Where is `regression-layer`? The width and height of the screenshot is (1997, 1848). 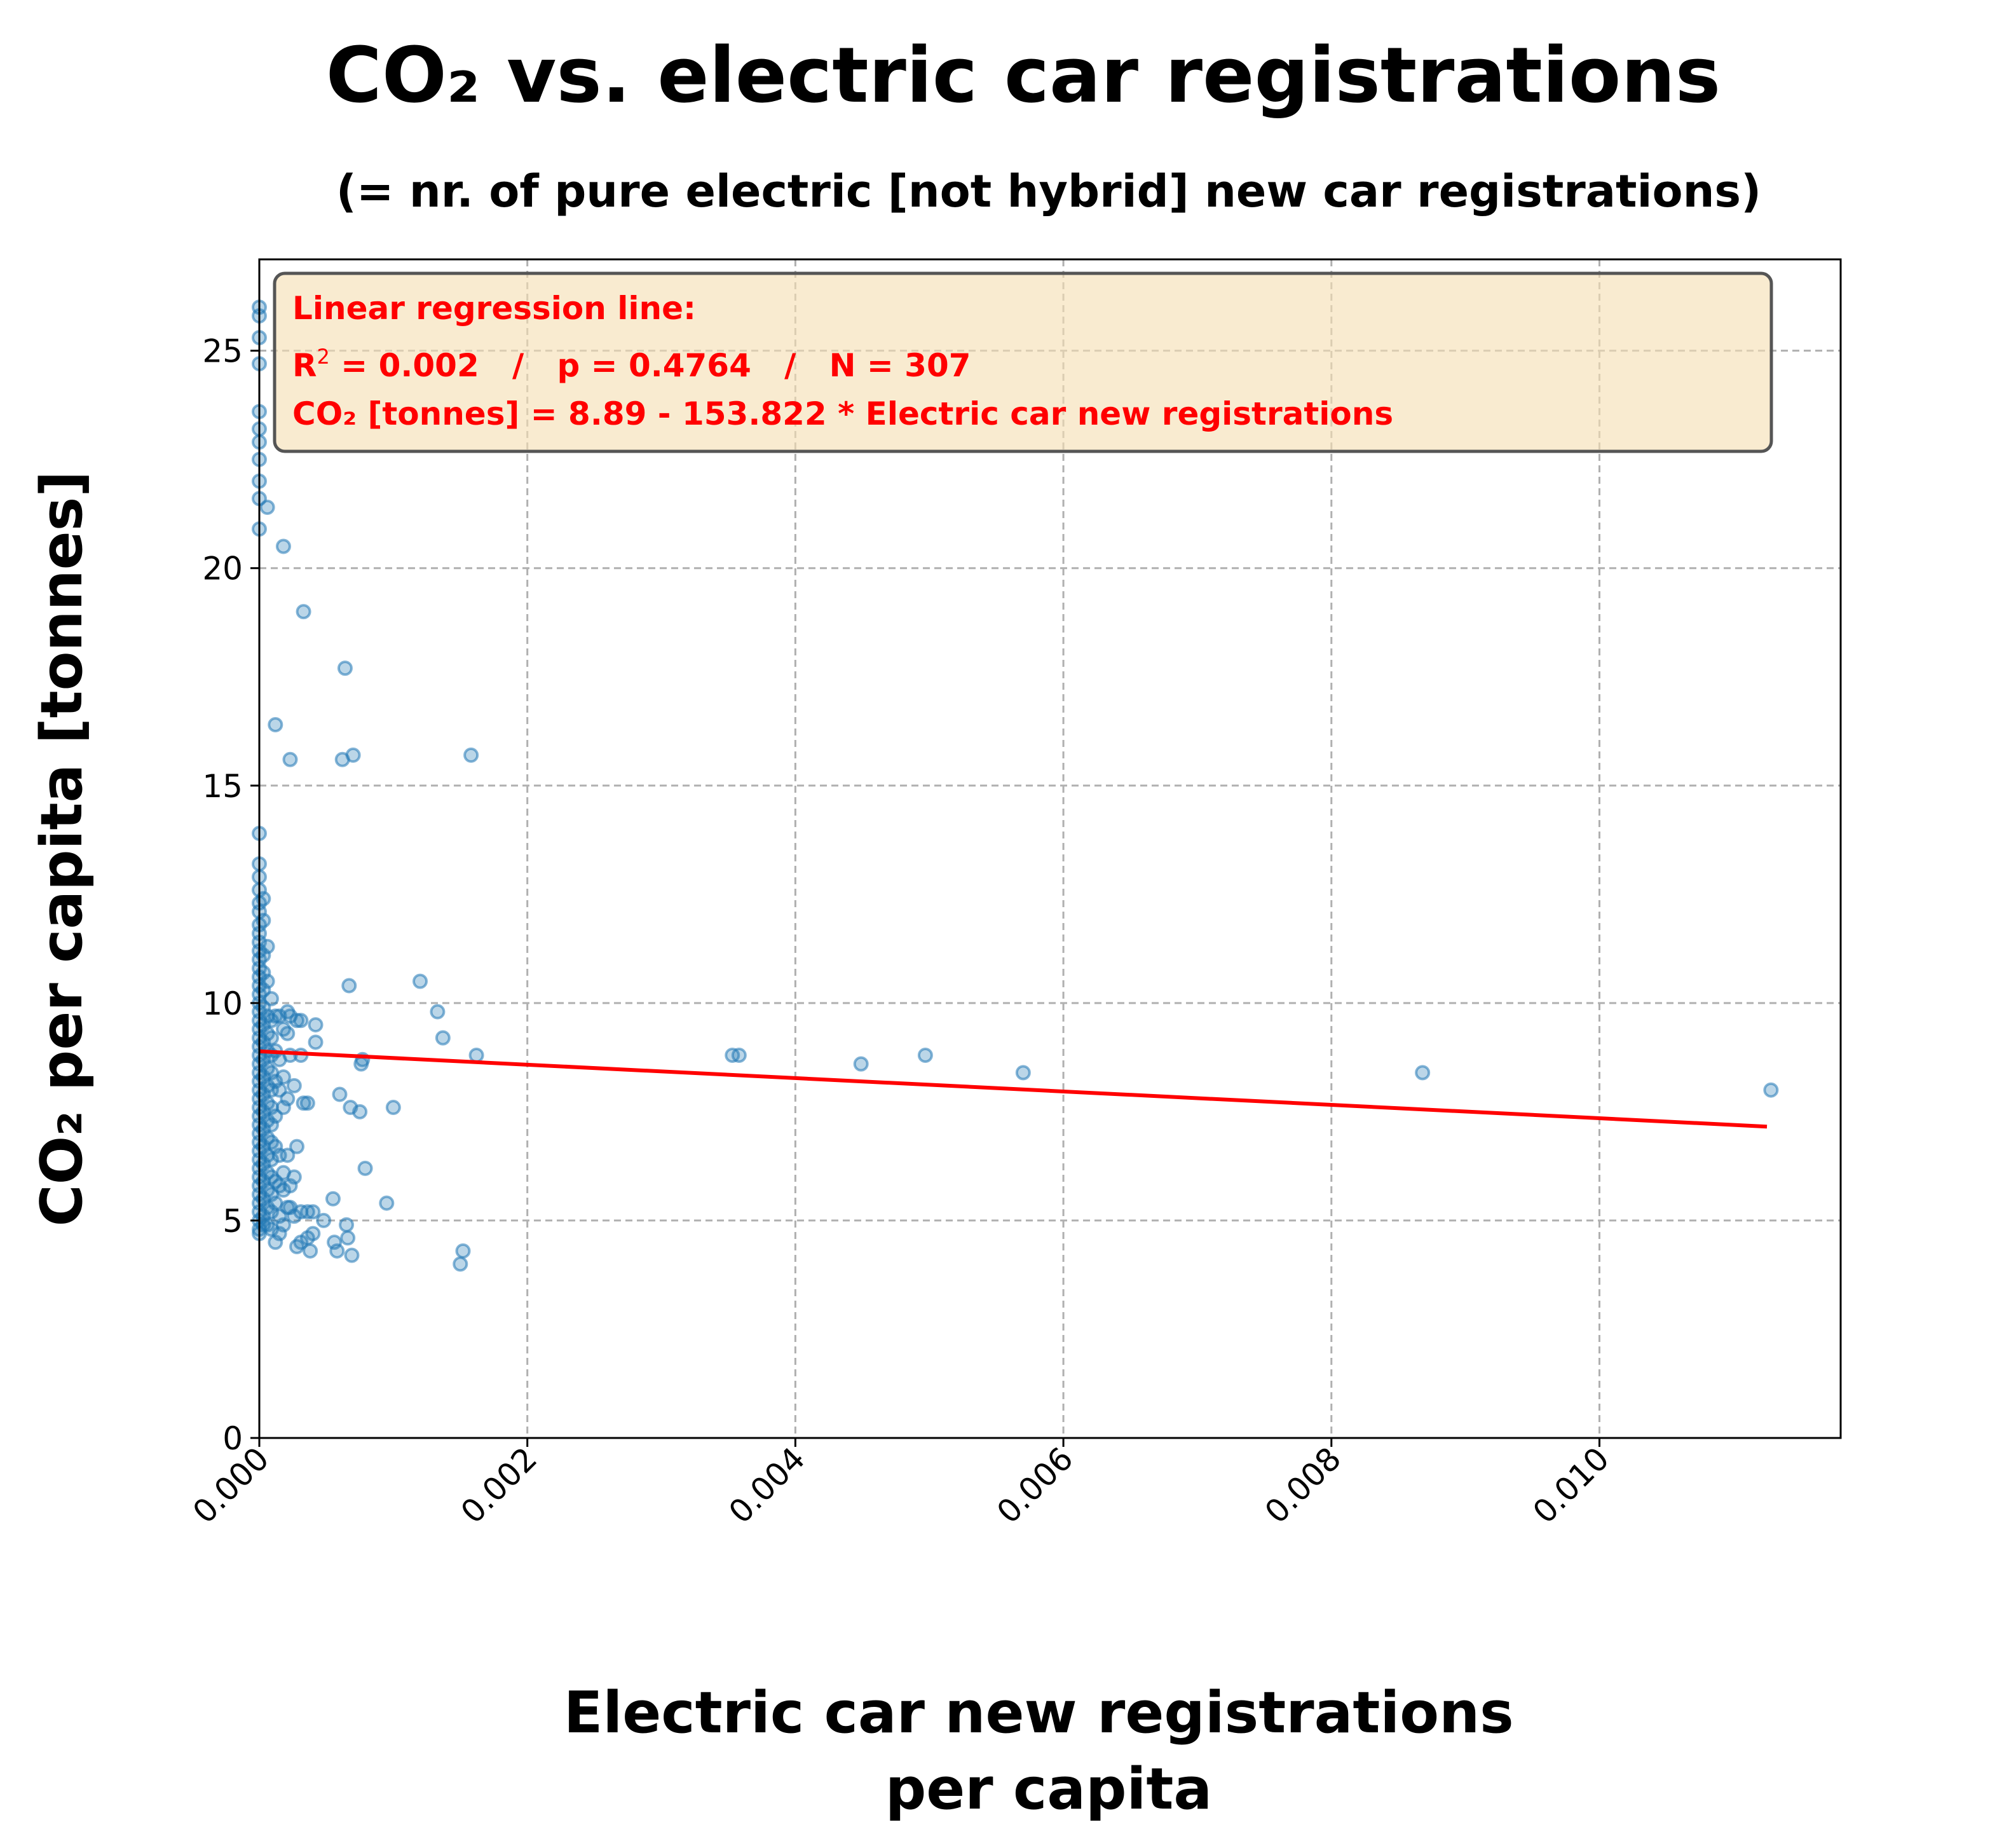 regression-layer is located at coordinates (1014, 1089).